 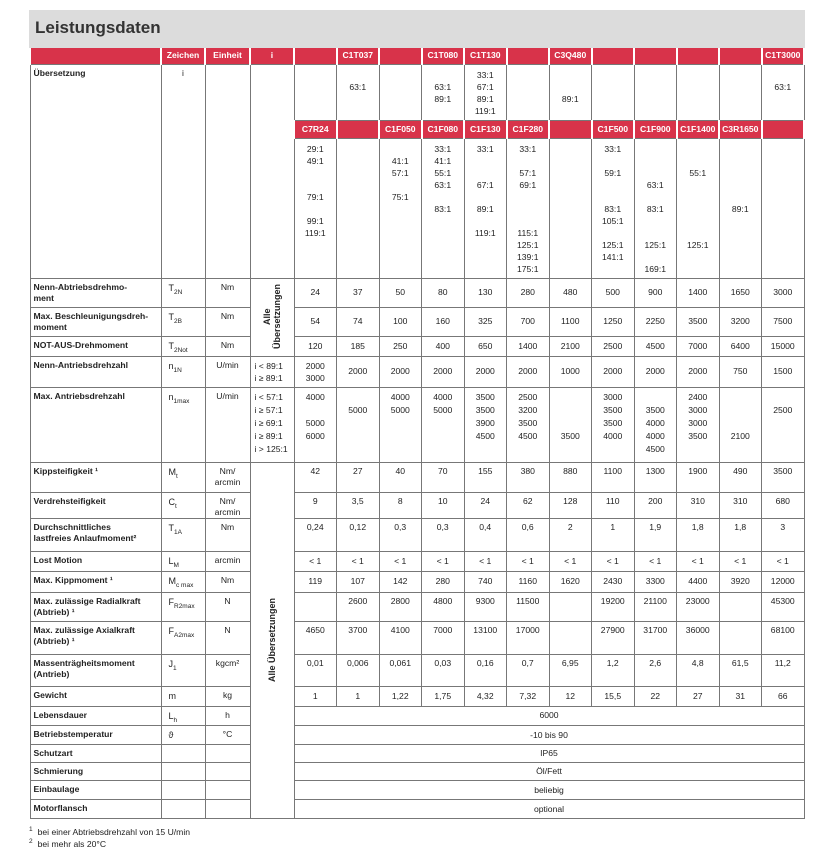 I want to click on ratio-cell: 33:1 57:1 69:1 115:1 125:1 139:1 175:1, so click(x=528, y=208).